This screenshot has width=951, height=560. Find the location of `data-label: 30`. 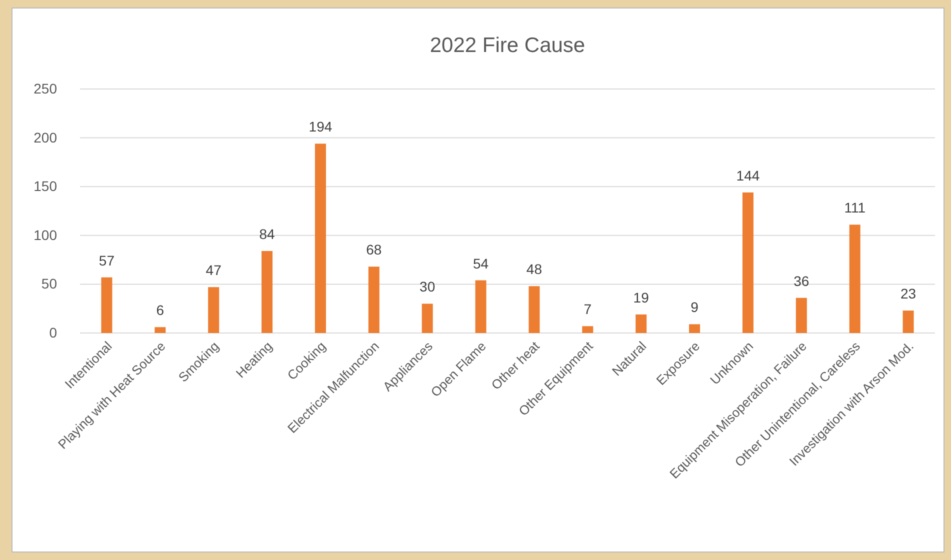

data-label: 30 is located at coordinates (428, 286).